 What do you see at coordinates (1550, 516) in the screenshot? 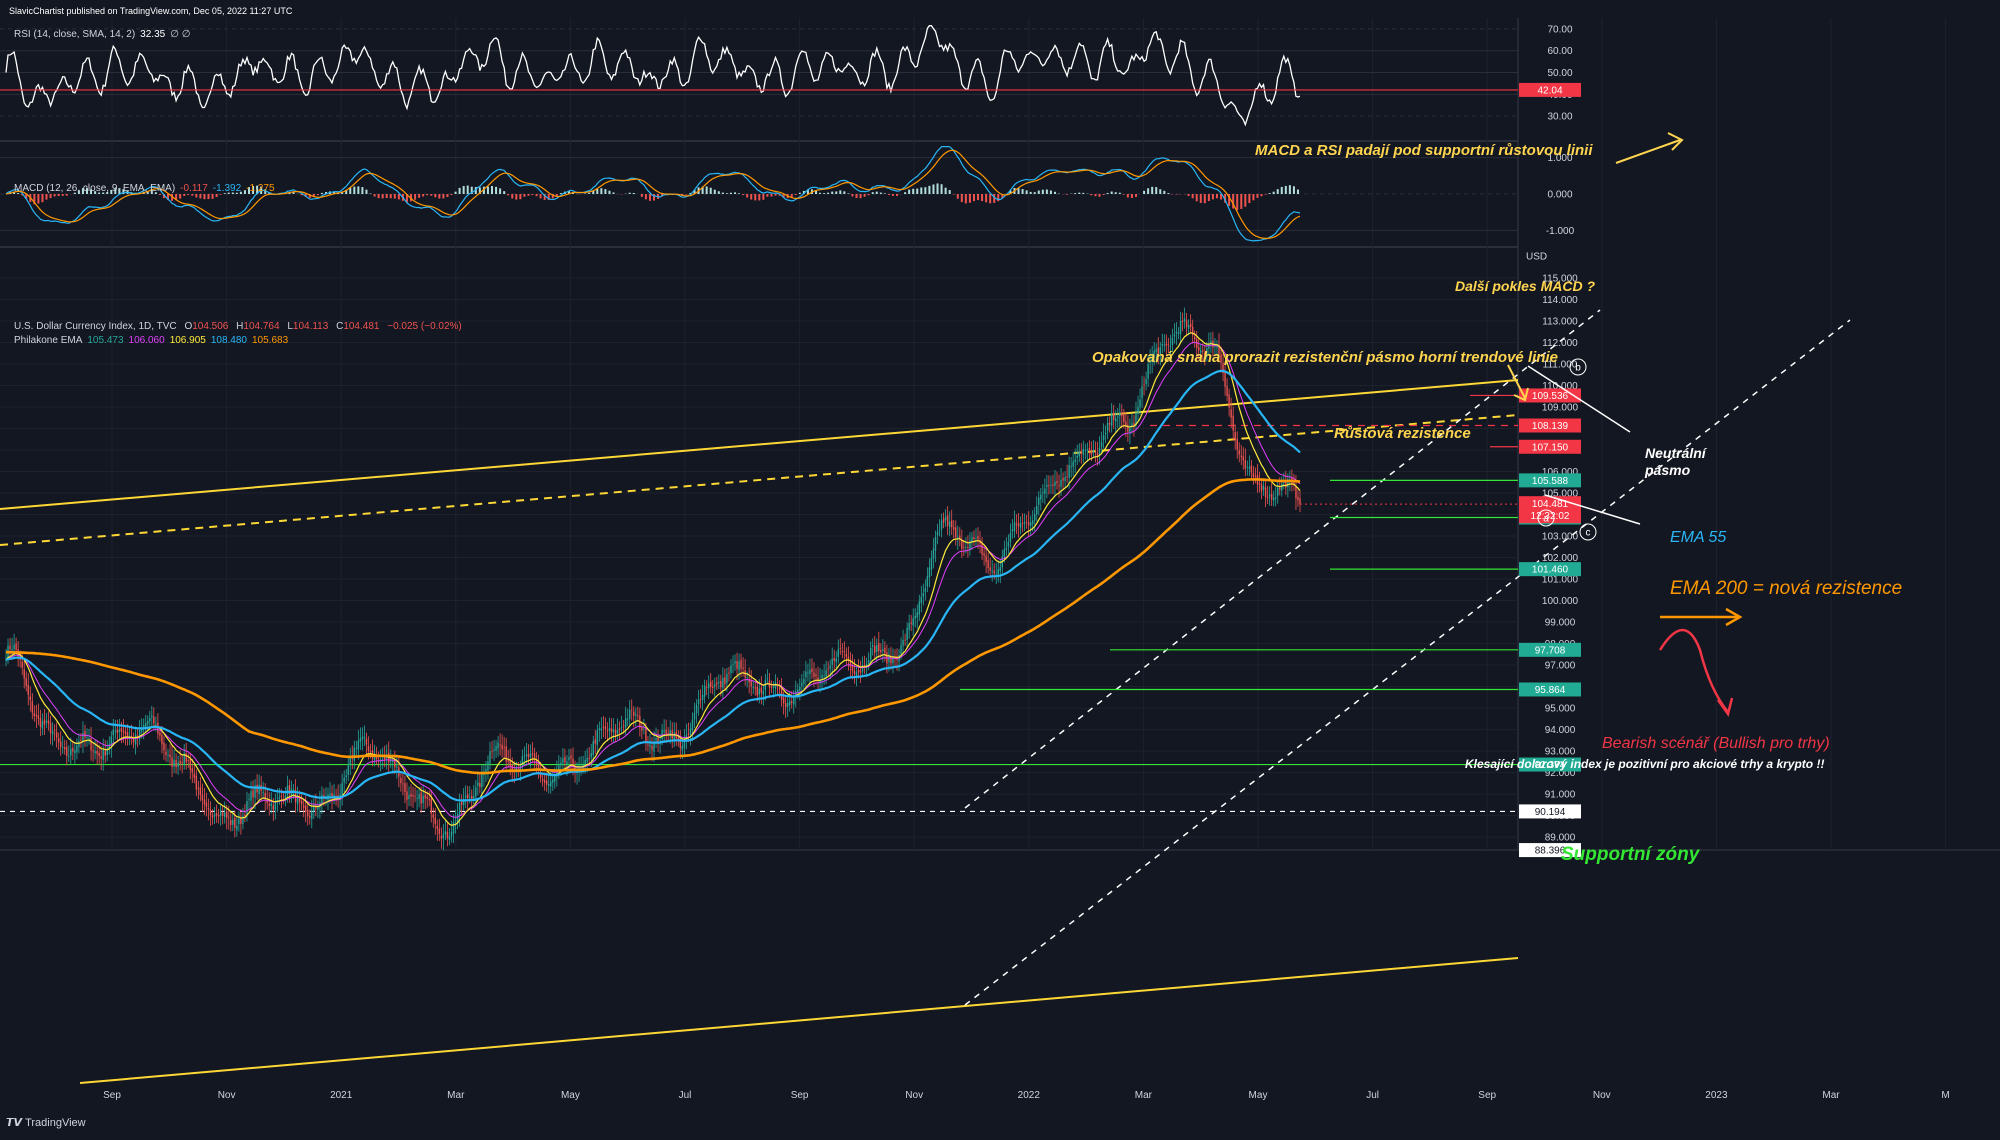
I see `countdown-text: 12:32:02` at bounding box center [1550, 516].